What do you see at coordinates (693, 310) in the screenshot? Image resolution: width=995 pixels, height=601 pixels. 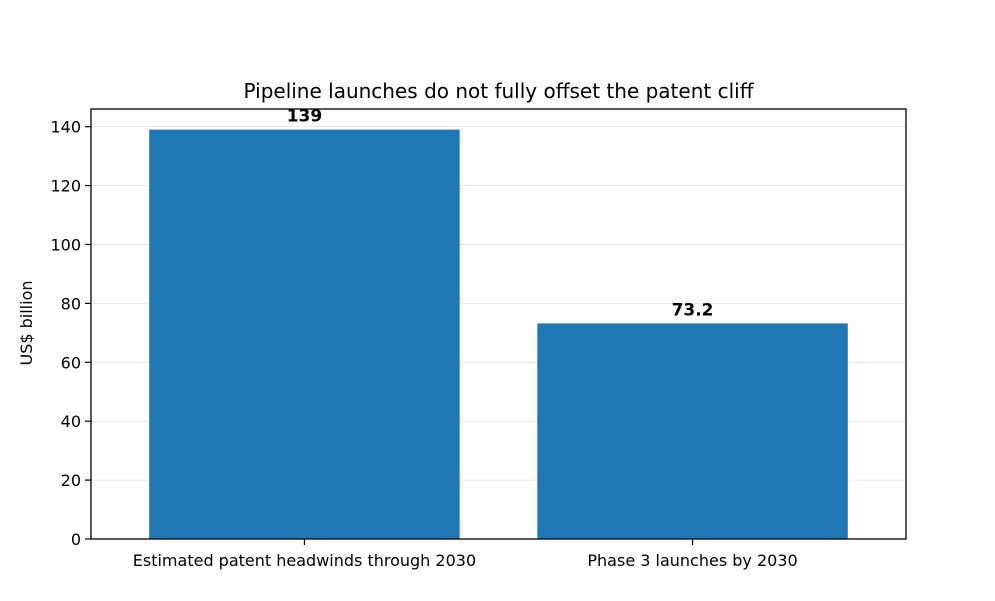 I see `data-label: 73.2` at bounding box center [693, 310].